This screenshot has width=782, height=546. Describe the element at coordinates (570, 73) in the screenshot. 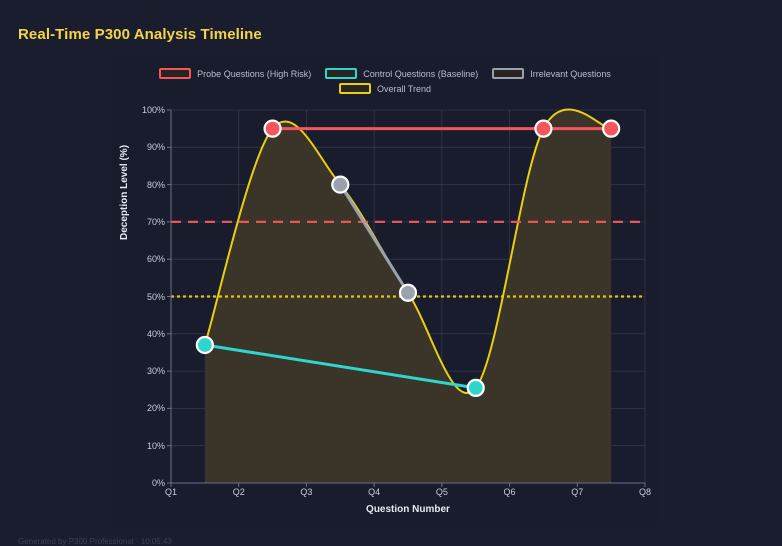

I see `legend-item-label: Irrelevant Questions` at that location.